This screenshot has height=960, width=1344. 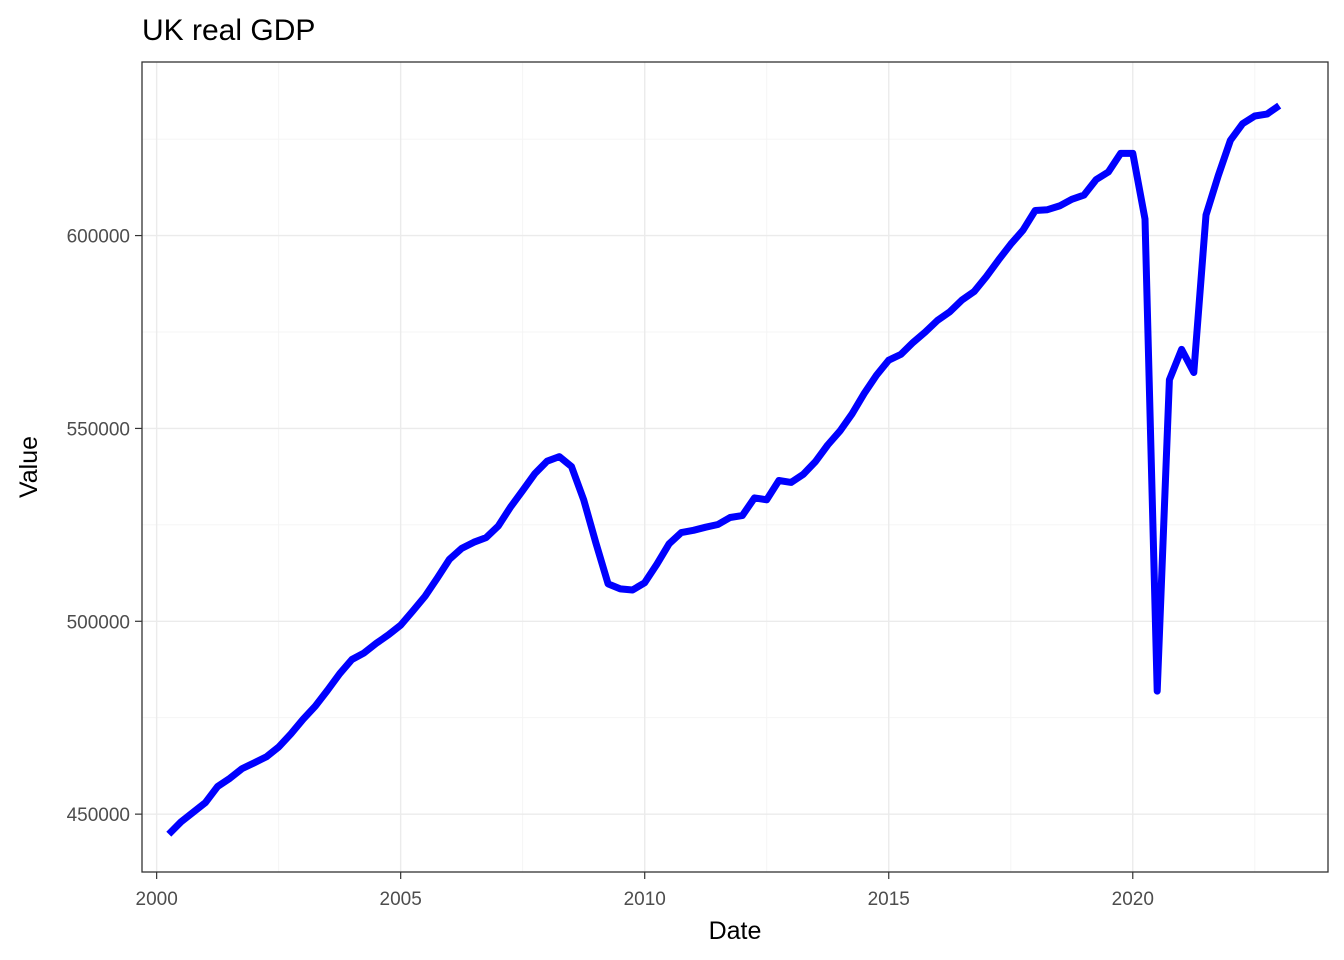 What do you see at coordinates (401, 899) in the screenshot?
I see `x-tick-label: 2005` at bounding box center [401, 899].